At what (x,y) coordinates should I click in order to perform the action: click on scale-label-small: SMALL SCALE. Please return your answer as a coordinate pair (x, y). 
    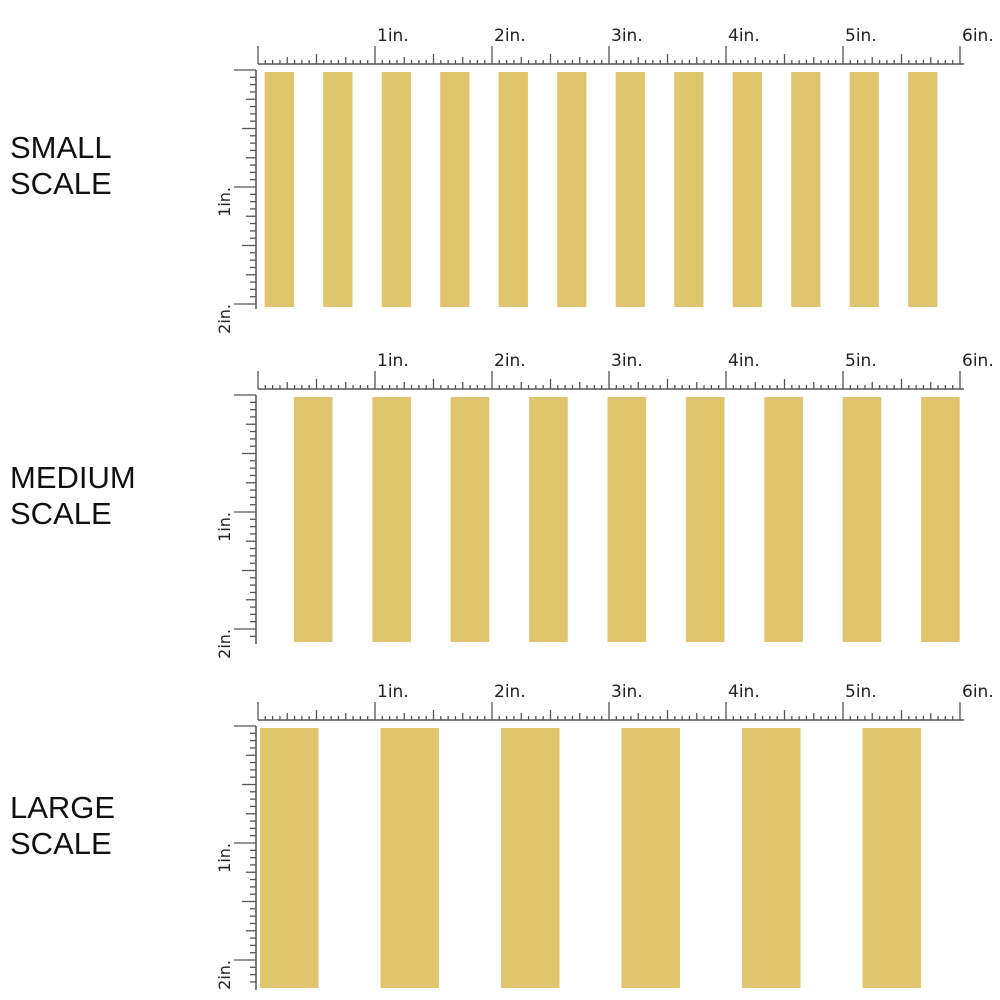
    Looking at the image, I should click on (61, 166).